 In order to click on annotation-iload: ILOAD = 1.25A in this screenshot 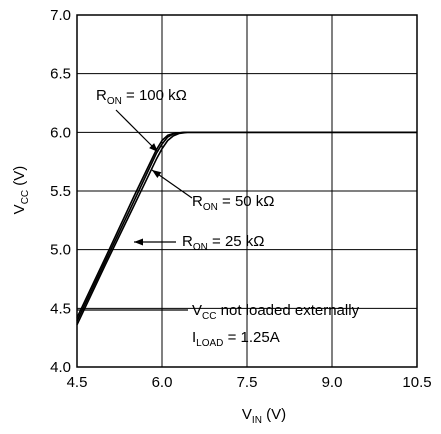, I will do `click(236, 339)`.